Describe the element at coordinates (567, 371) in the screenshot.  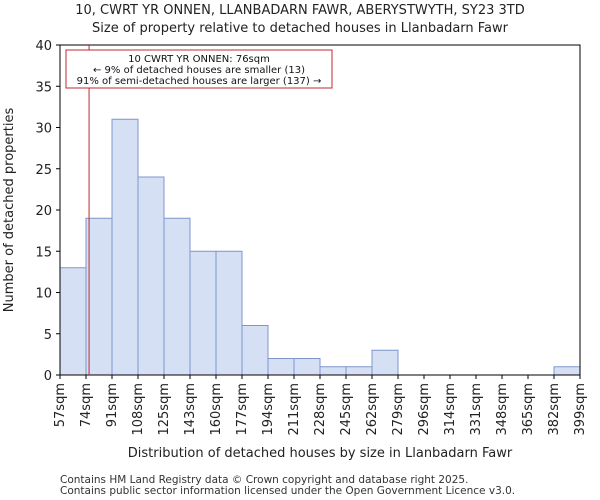
I see `bar-382sqm` at that location.